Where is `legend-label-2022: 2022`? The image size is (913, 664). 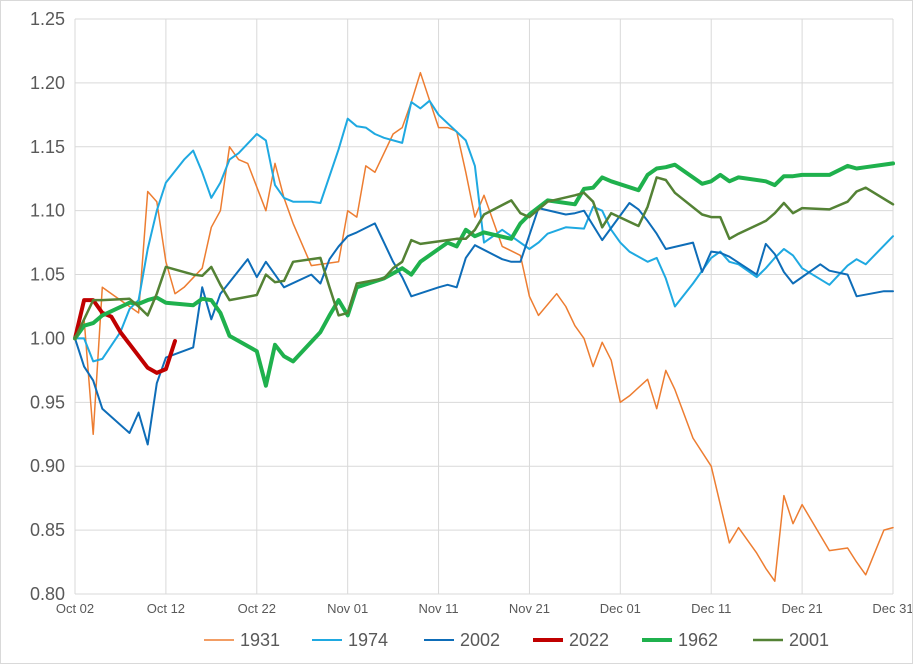 legend-label-2022: 2022 is located at coordinates (589, 640).